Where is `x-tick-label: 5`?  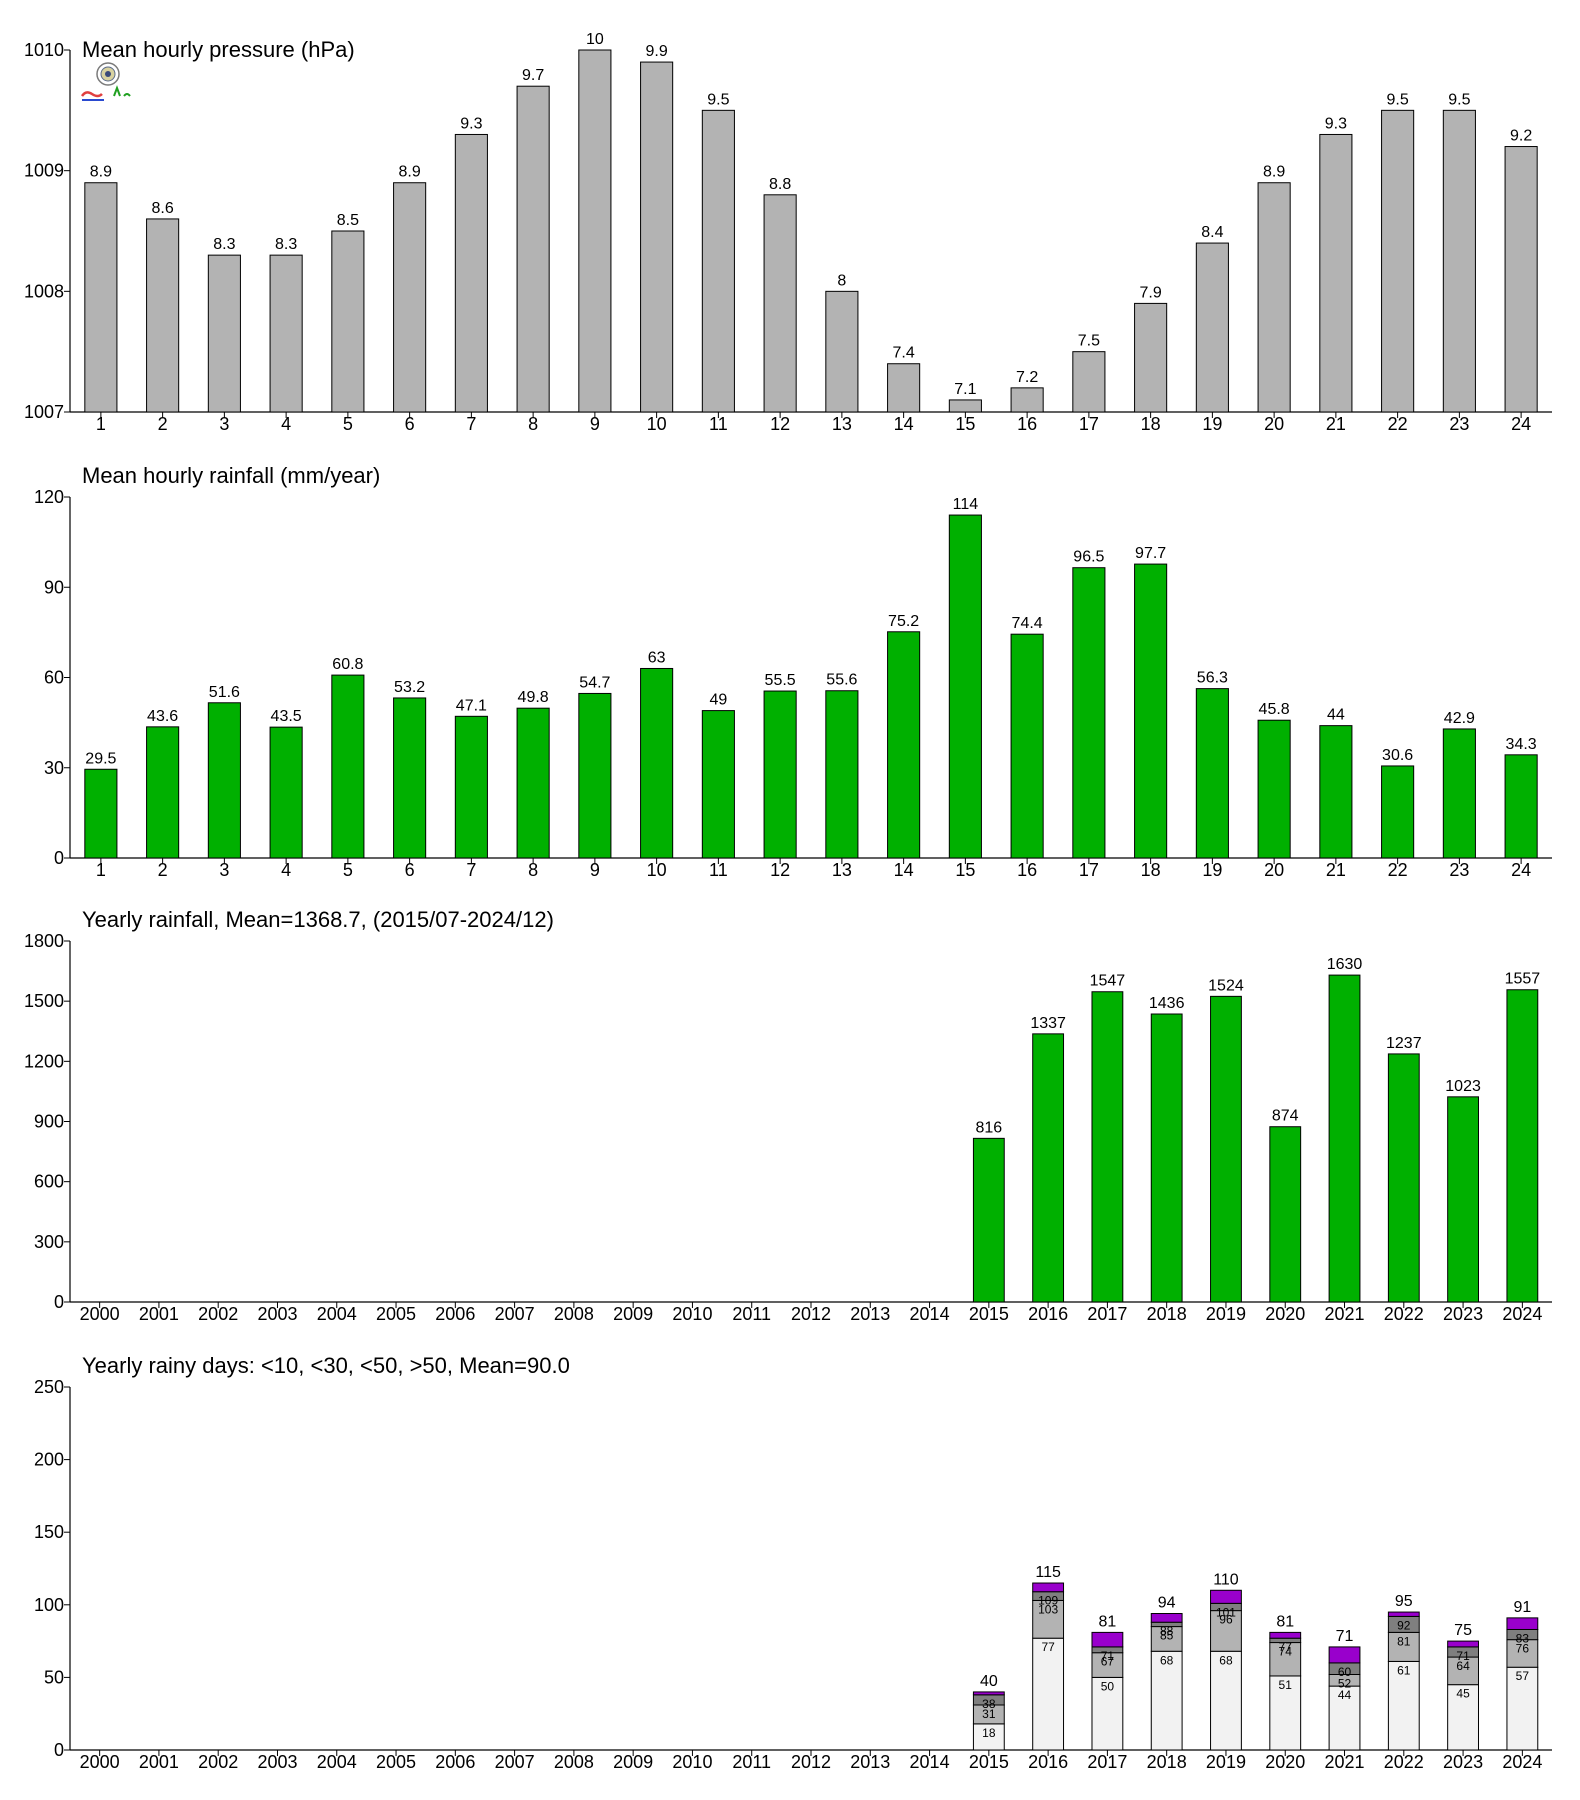
x-tick-label: 5 is located at coordinates (348, 424).